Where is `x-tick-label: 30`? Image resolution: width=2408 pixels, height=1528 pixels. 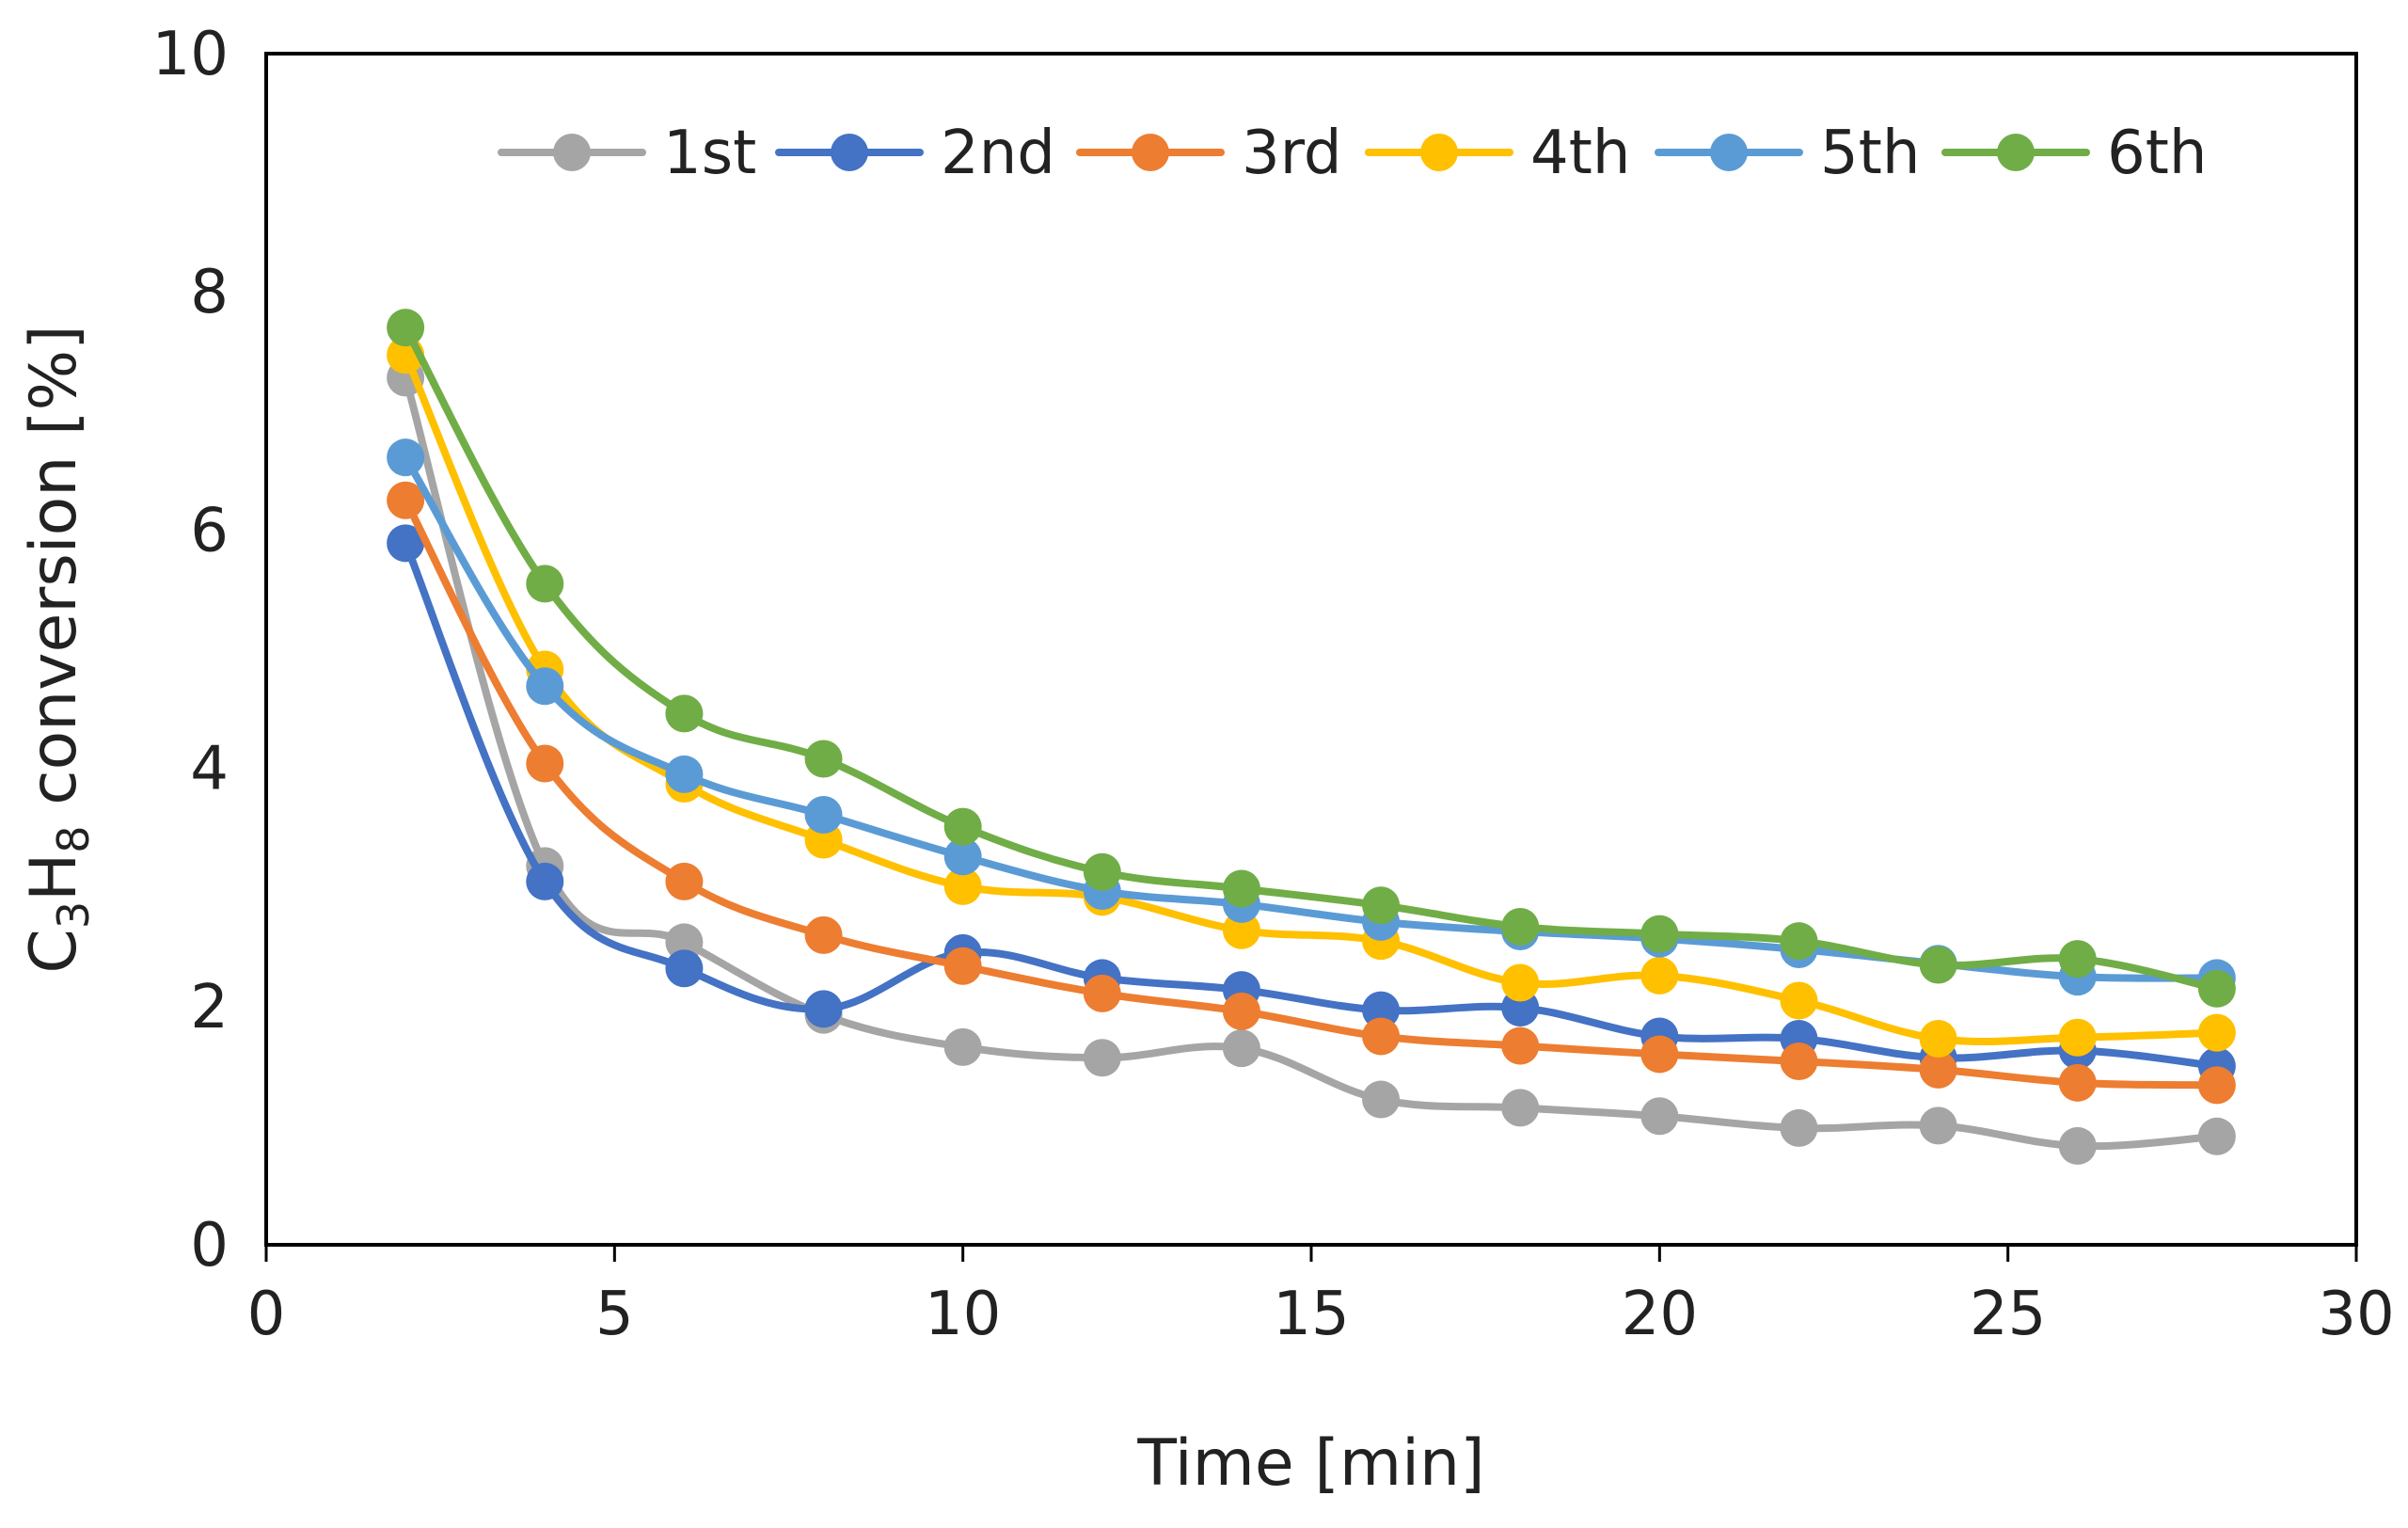 x-tick-label: 30 is located at coordinates (2356, 1314).